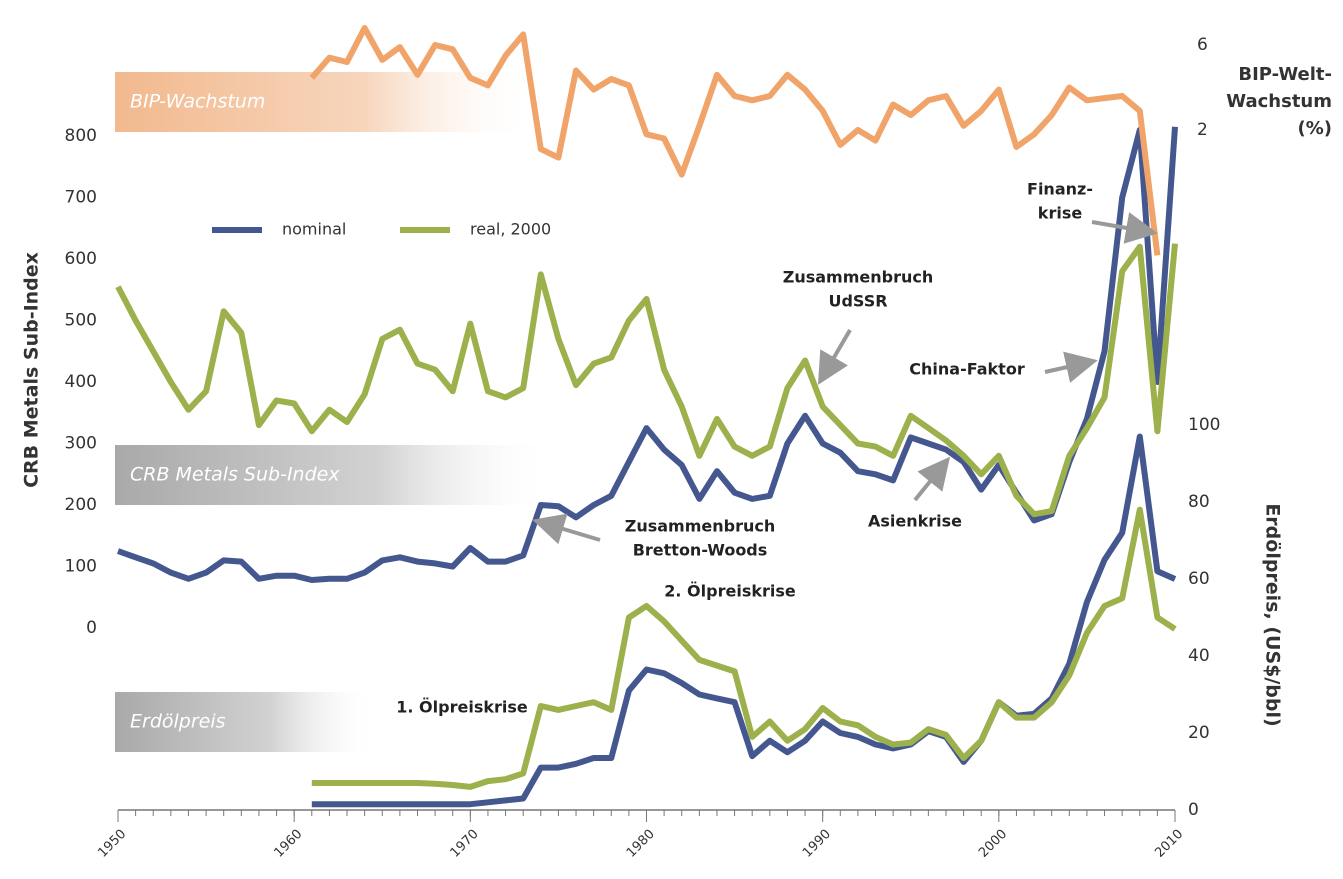 The image size is (1343, 879). What do you see at coordinates (288, 844) in the screenshot?
I see `x-tick-label: 1960` at bounding box center [288, 844].